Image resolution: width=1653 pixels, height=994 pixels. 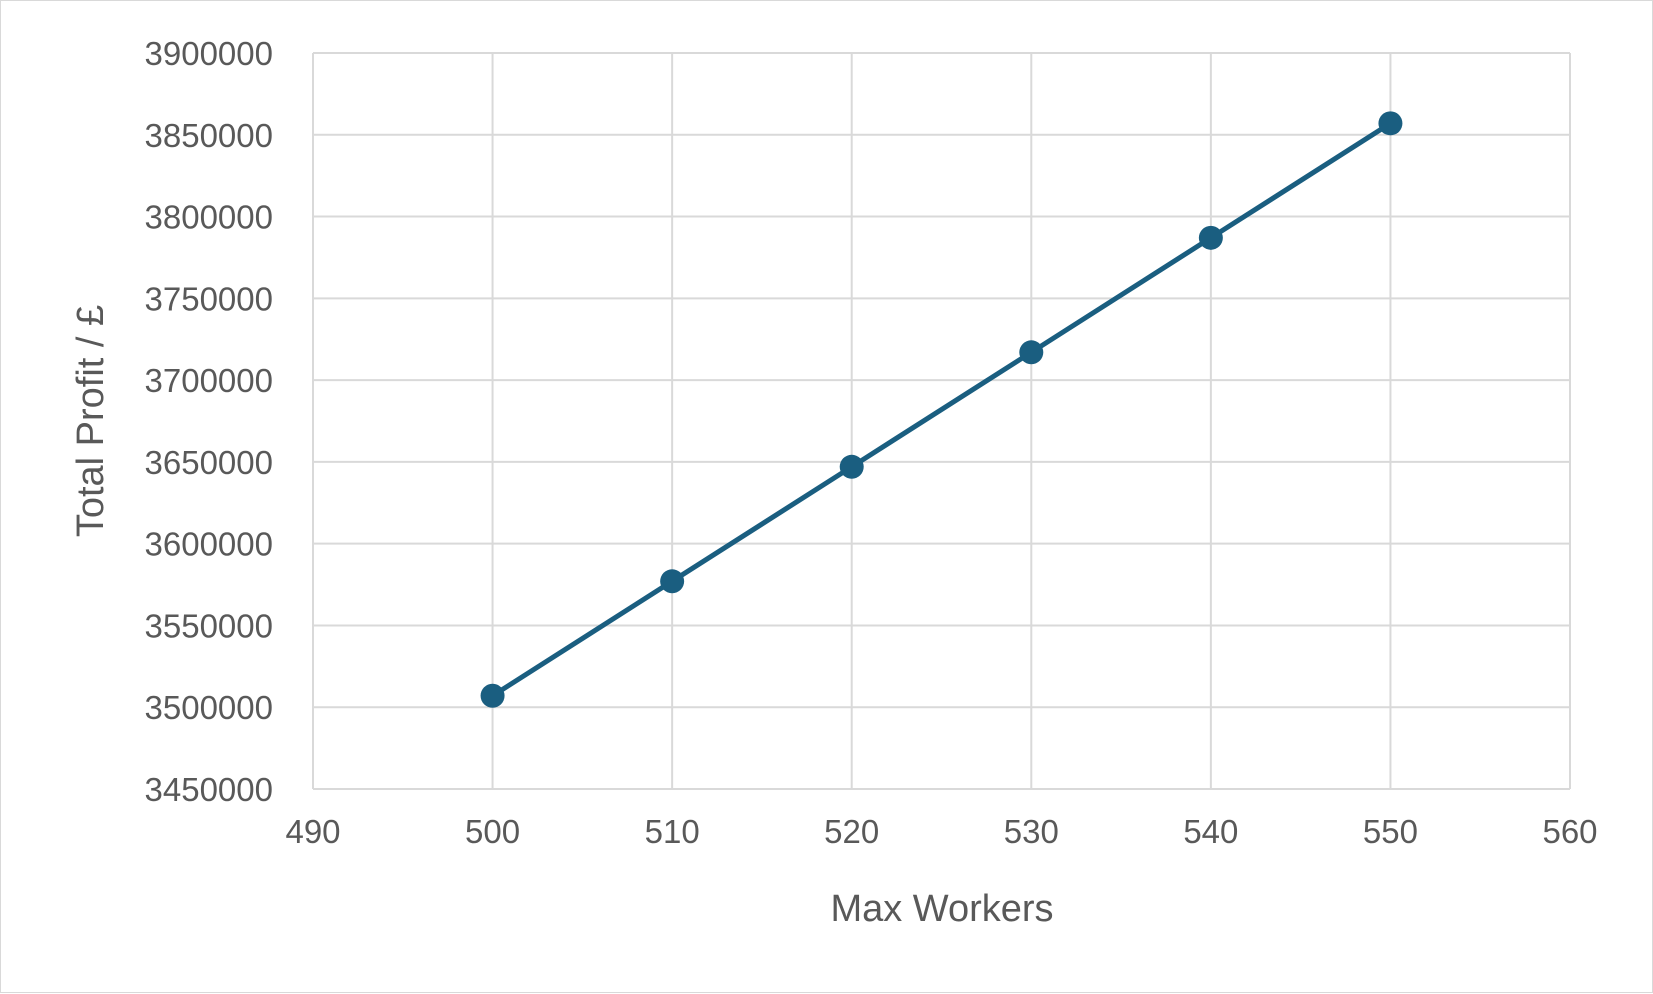 I want to click on y-tick-label: 3500000, so click(x=209, y=707).